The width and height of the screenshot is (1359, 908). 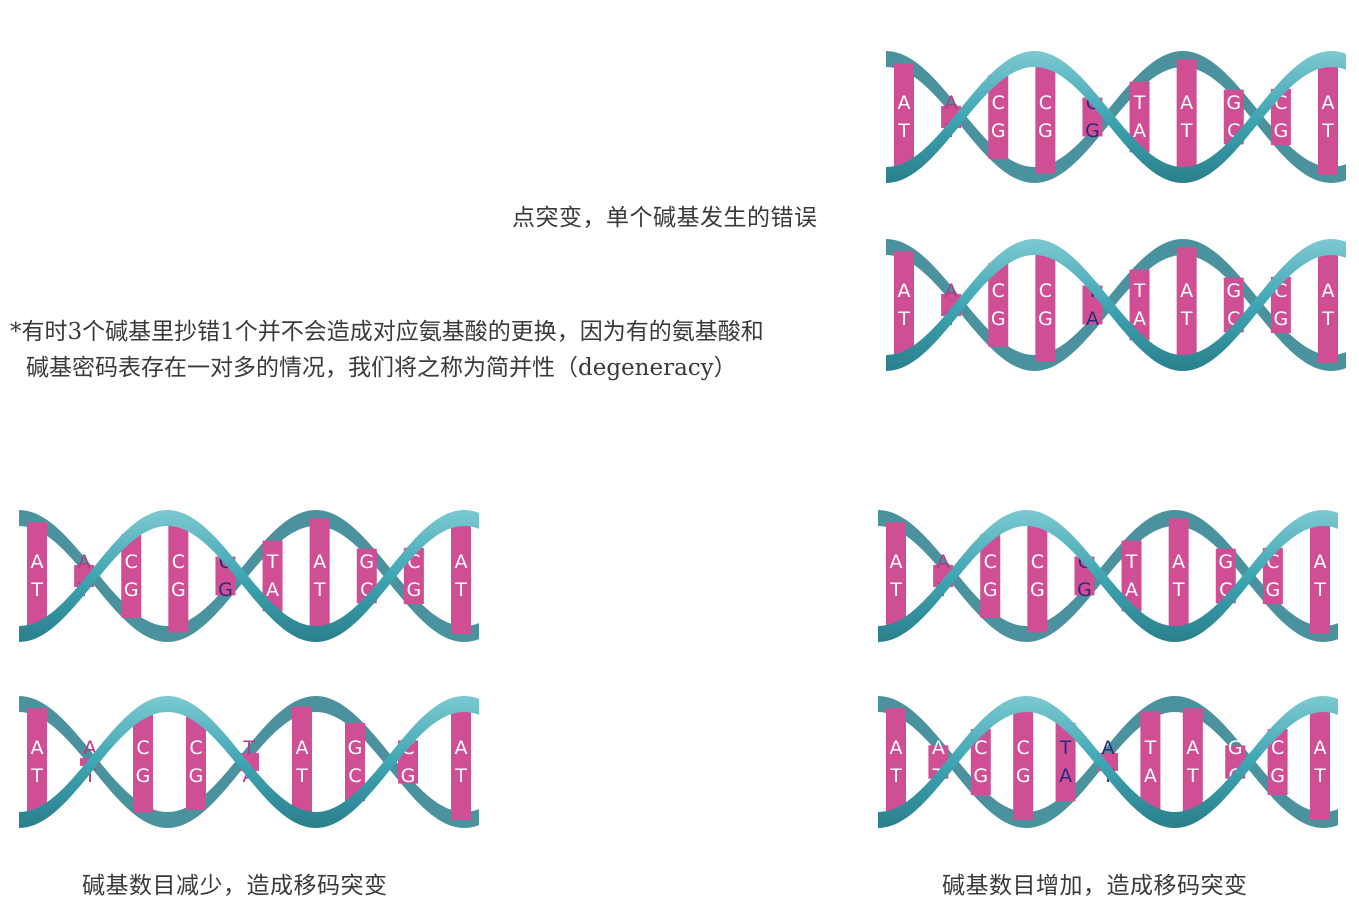 I want to click on caption-insertion: 碱基数目增加，造成移码突变, so click(x=1095, y=886).